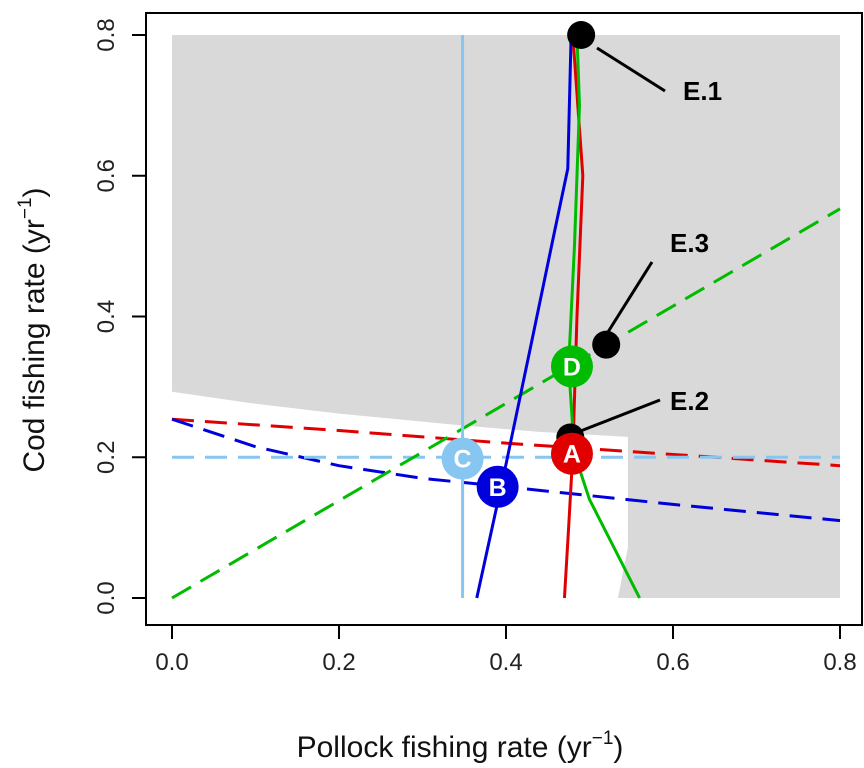 The width and height of the screenshot is (864, 768). Describe the element at coordinates (839, 662) in the screenshot. I see `x-tick-label: 0.8` at that location.